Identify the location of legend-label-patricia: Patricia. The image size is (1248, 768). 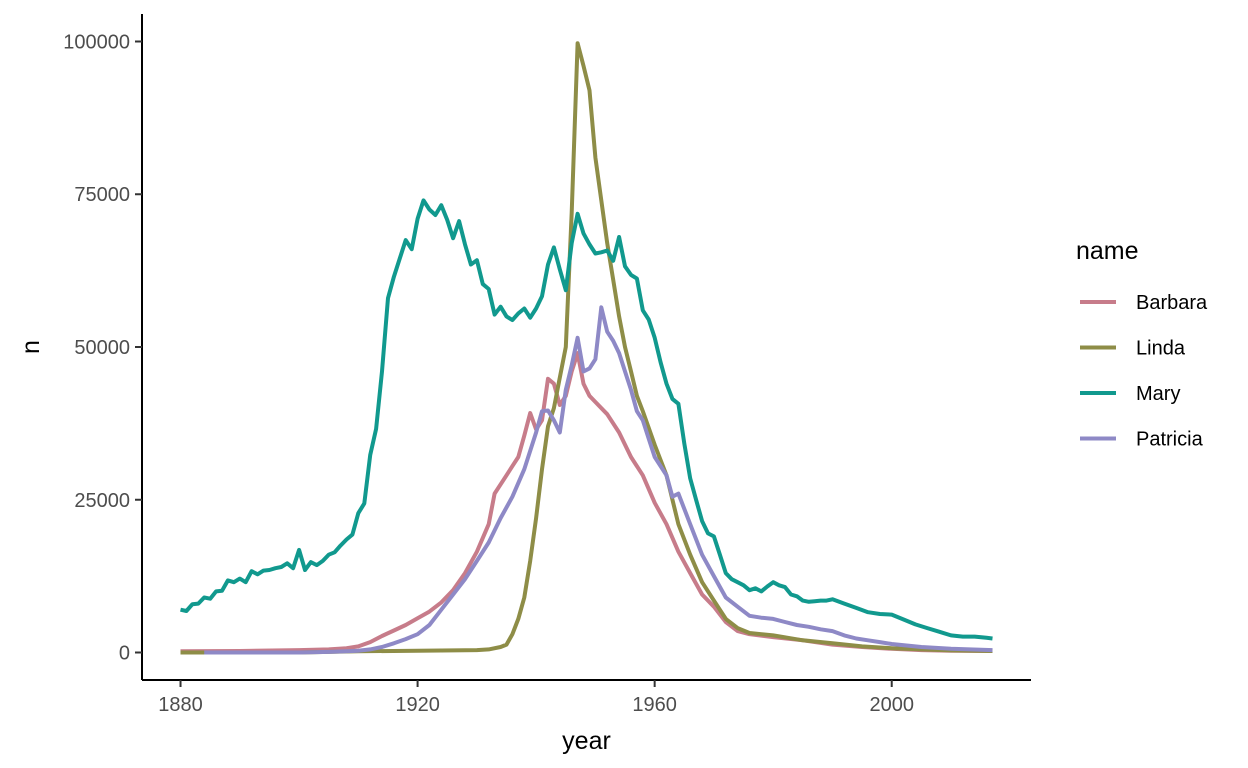
(1170, 440).